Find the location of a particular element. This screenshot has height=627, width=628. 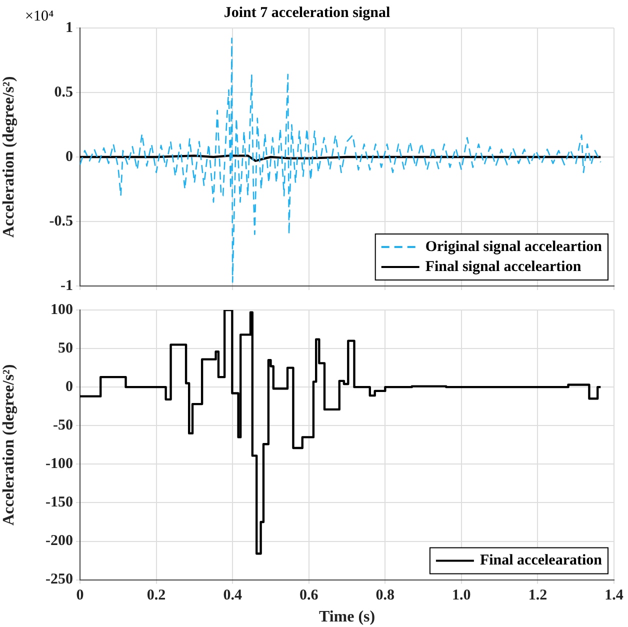

y-tick-label: 100 is located at coordinates (61, 310).